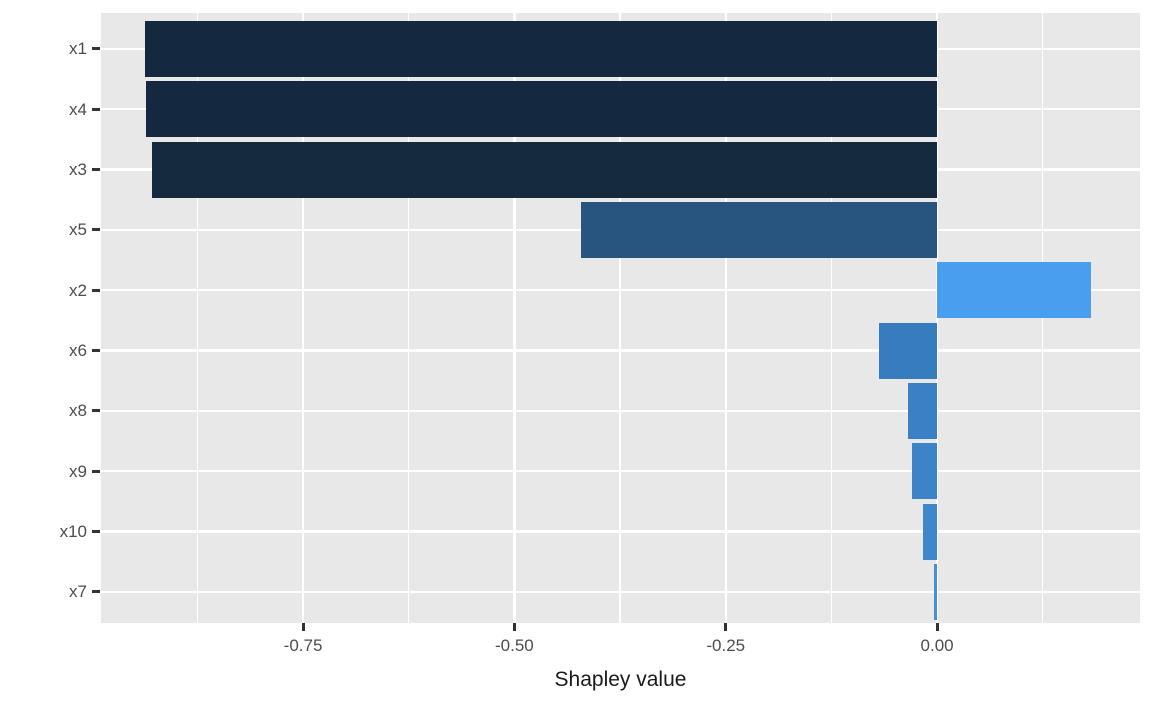 This screenshot has width=1152, height=711. I want to click on bar-x9, so click(924, 471).